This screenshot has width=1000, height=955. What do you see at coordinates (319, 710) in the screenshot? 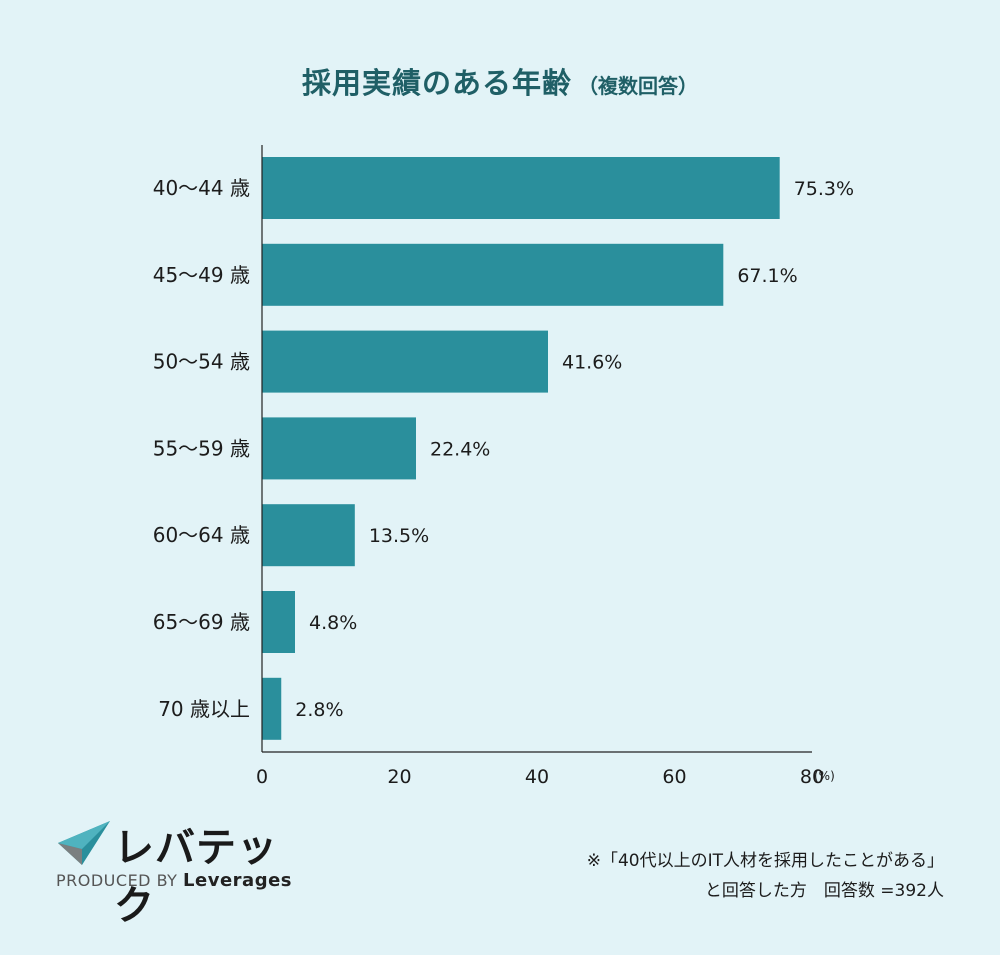
I see `value-label: 2.8%` at bounding box center [319, 710].